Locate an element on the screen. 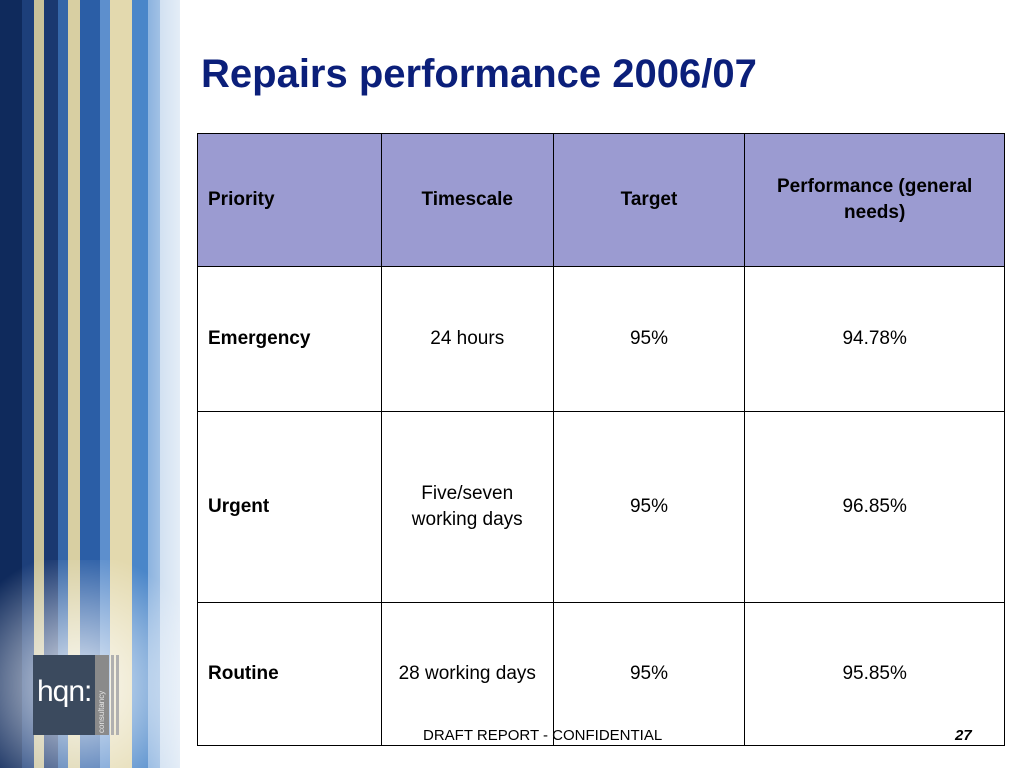  table-row: Routine 28 working days 95% 95.85% is located at coordinates (601, 674).